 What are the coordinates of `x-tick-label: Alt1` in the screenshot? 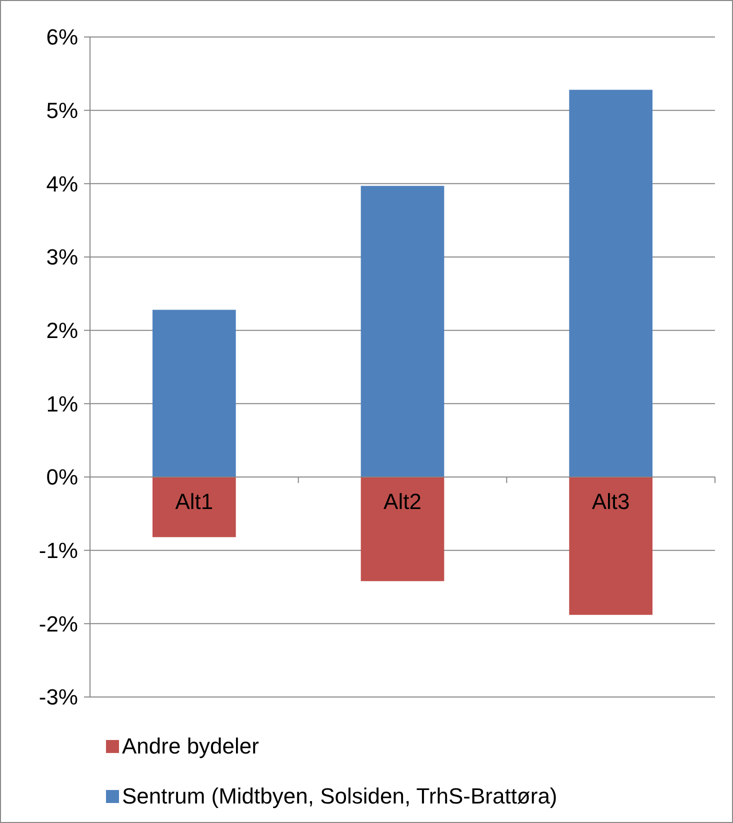 It's located at (194, 501).